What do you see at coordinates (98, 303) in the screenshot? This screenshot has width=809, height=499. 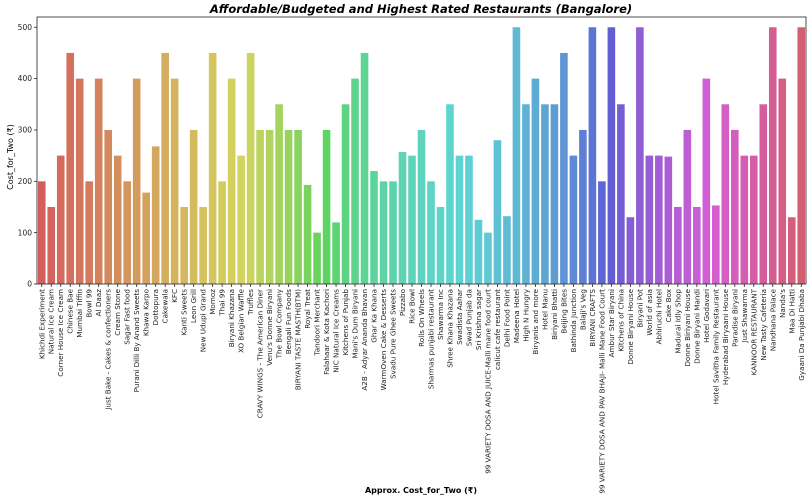 I see `x-tick-label-6: Al Daaz` at bounding box center [98, 303].